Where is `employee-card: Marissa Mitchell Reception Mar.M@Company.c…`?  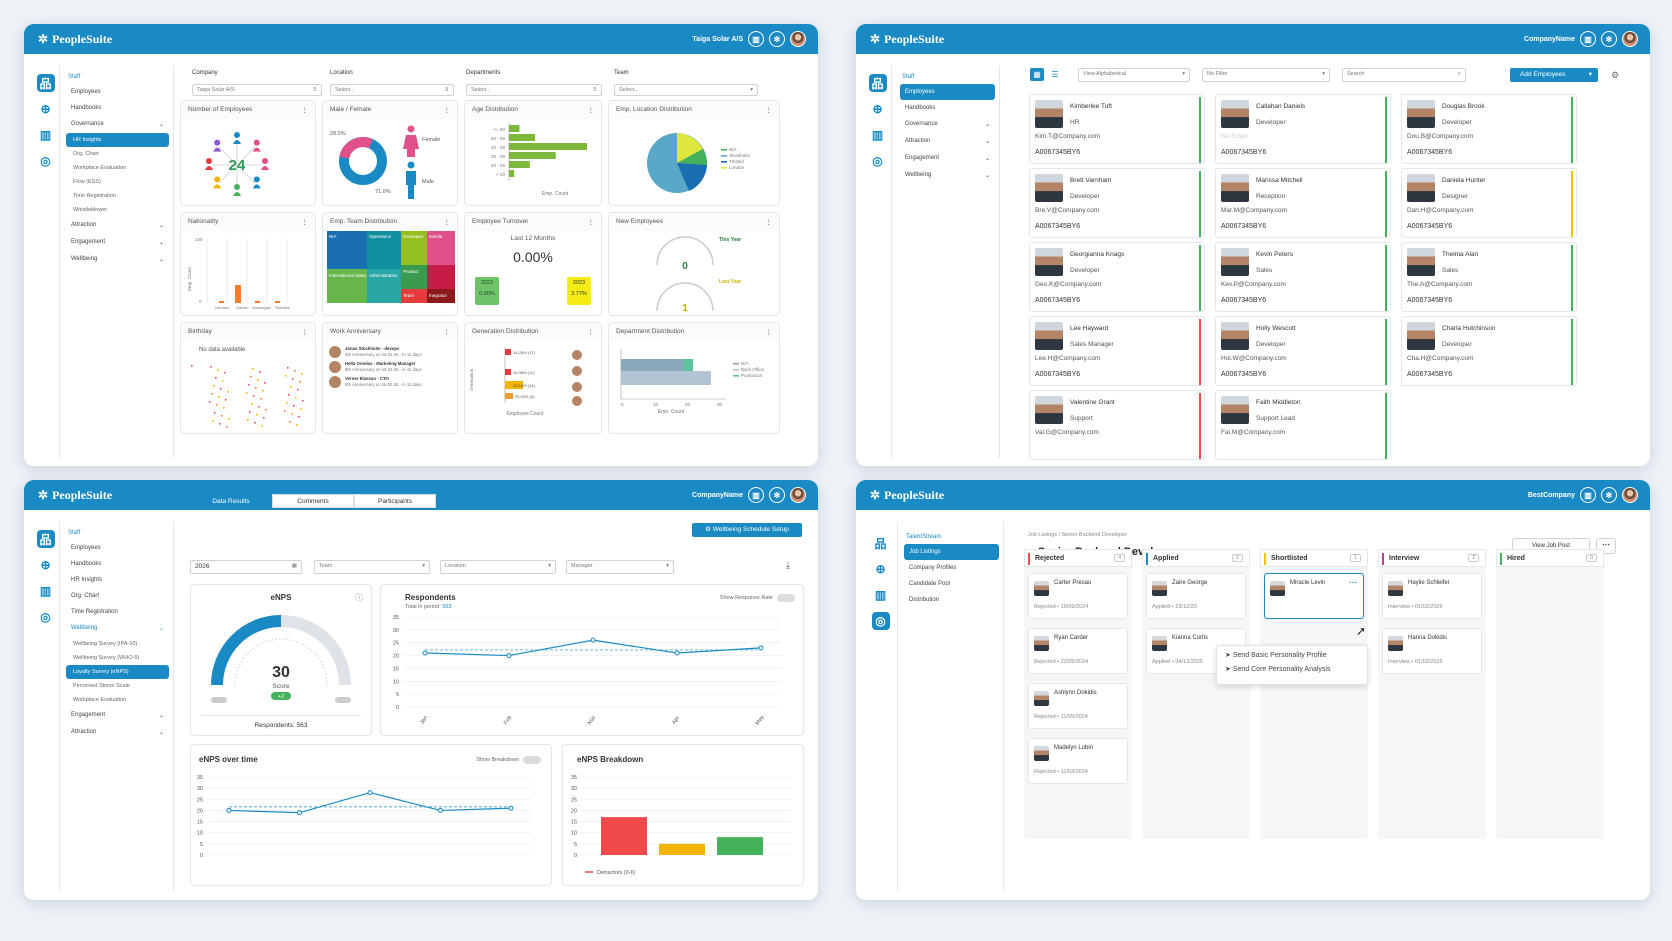 employee-card: Marissa Mitchell Reception Mar.M@Company.c… is located at coordinates (1303, 203).